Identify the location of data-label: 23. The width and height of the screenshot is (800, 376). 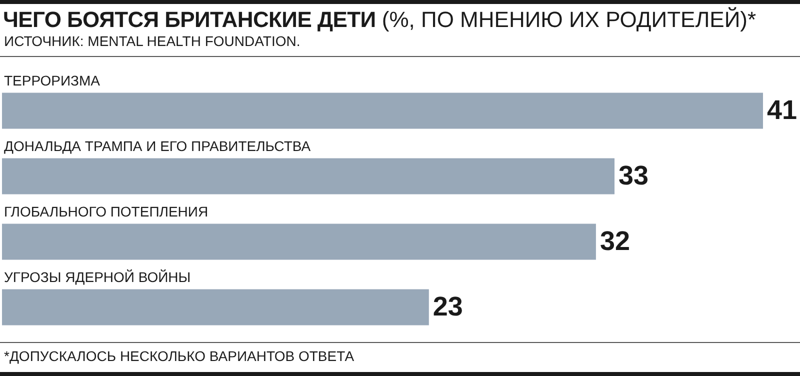
(447, 307).